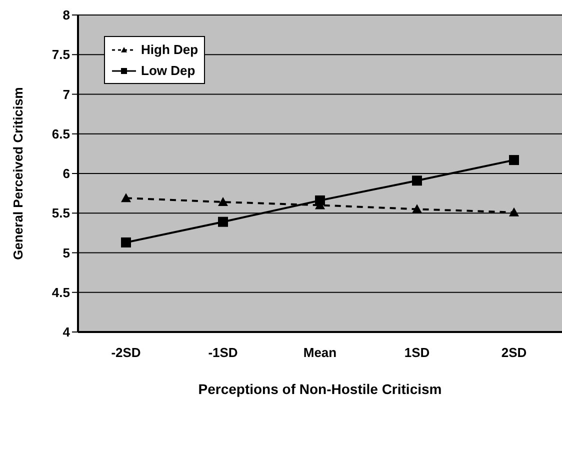  What do you see at coordinates (61, 54) in the screenshot?
I see `y-tick-label: 7.5` at bounding box center [61, 54].